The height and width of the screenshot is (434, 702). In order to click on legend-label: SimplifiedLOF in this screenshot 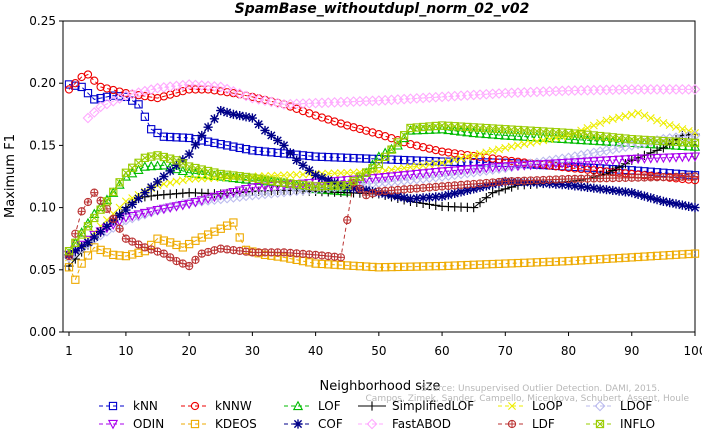, I will do `click(433, 406)`.